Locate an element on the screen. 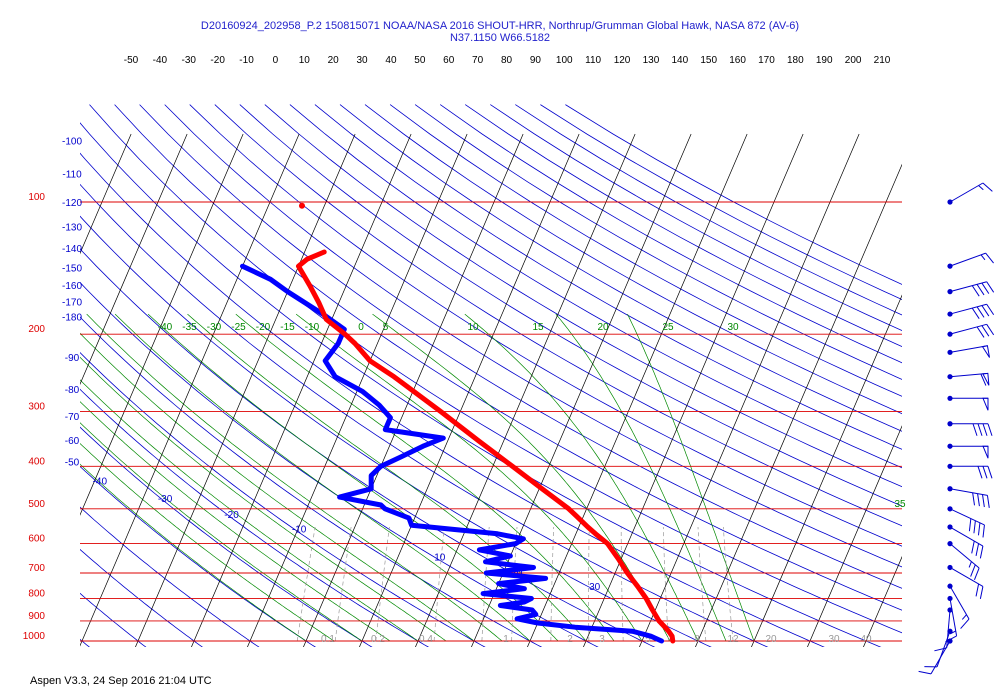 This screenshot has width=1000, height=700. dry-adiabat-label: -80 is located at coordinates (72, 390).